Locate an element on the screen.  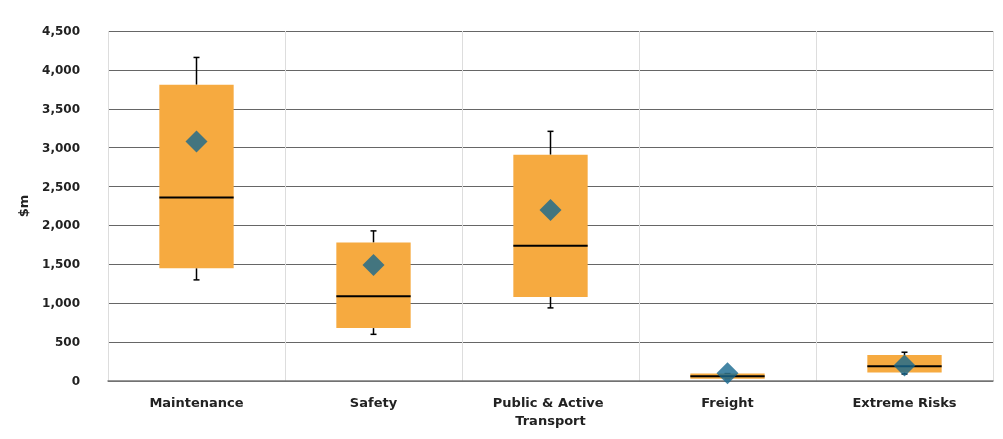
x-tick-label: Freight is located at coordinates (727, 402).